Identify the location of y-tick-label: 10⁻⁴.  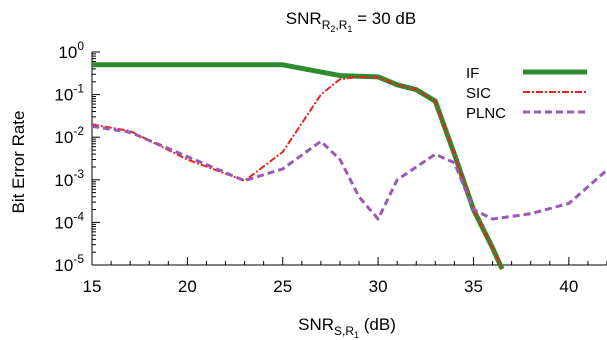
(69, 220).